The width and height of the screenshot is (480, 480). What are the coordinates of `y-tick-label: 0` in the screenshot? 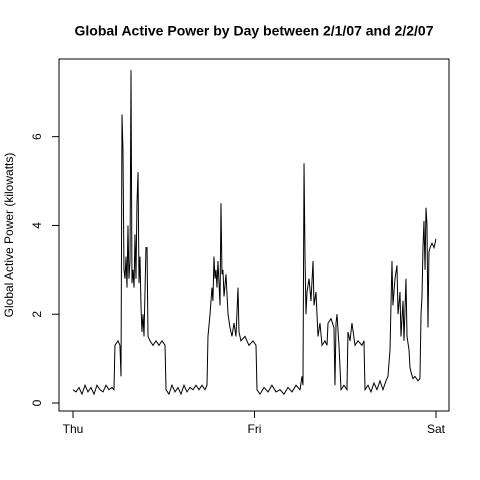 It's located at (37, 402).